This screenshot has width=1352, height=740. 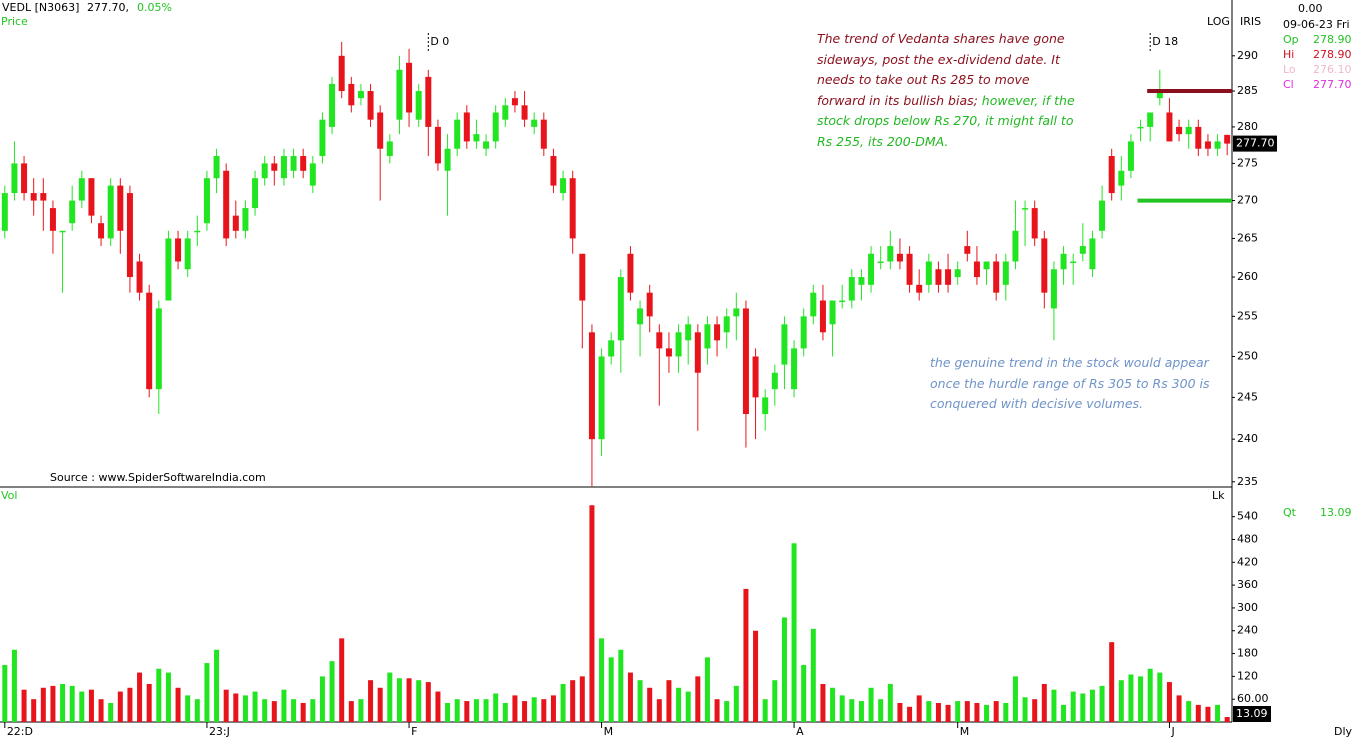 What do you see at coordinates (1332, 54) in the screenshot?
I see `info-value: 278.90` at bounding box center [1332, 54].